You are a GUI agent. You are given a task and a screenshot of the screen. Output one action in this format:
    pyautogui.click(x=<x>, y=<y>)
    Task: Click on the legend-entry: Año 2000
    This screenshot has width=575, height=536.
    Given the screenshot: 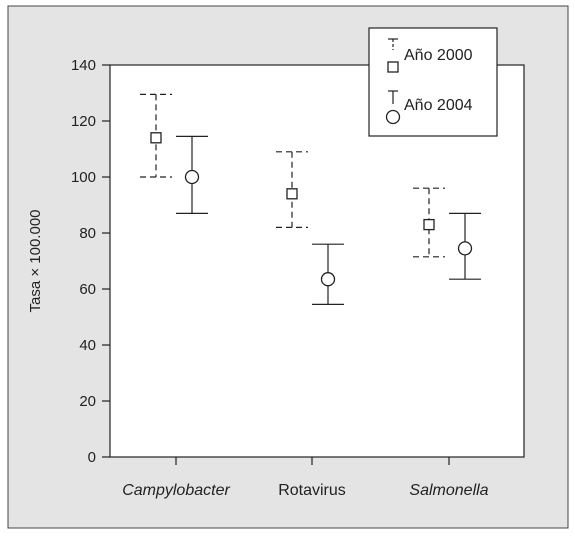 What is the action you would take?
    pyautogui.click(x=430, y=55)
    